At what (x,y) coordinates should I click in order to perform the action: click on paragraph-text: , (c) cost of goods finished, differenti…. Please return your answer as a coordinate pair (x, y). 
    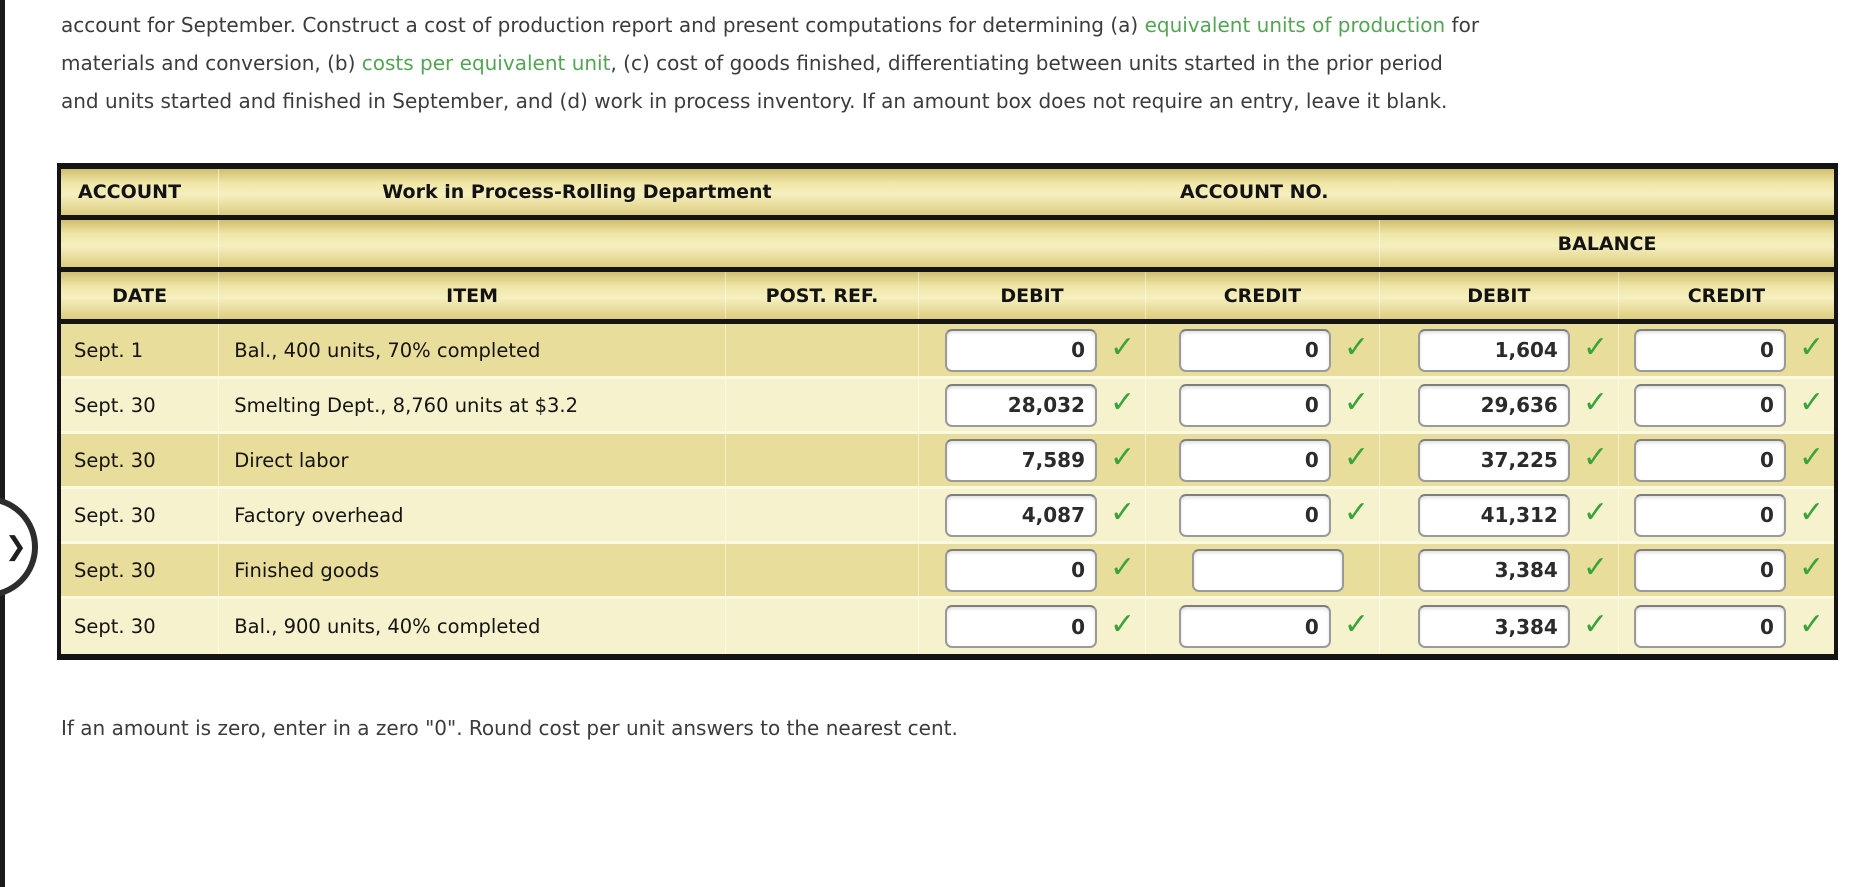
    Looking at the image, I should click on (1026, 63).